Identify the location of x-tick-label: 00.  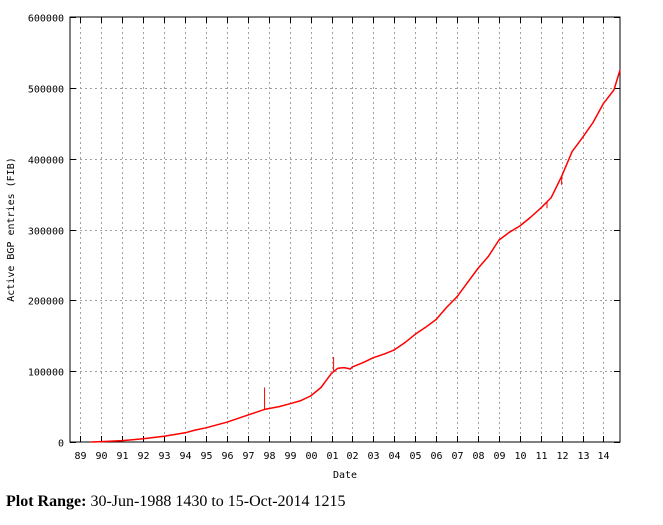
(311, 456).